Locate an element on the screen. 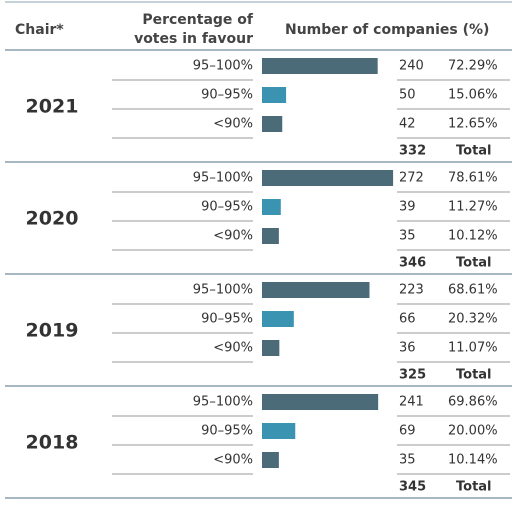 This screenshot has height=514, width=518. percent: 78.61% is located at coordinates (473, 178).